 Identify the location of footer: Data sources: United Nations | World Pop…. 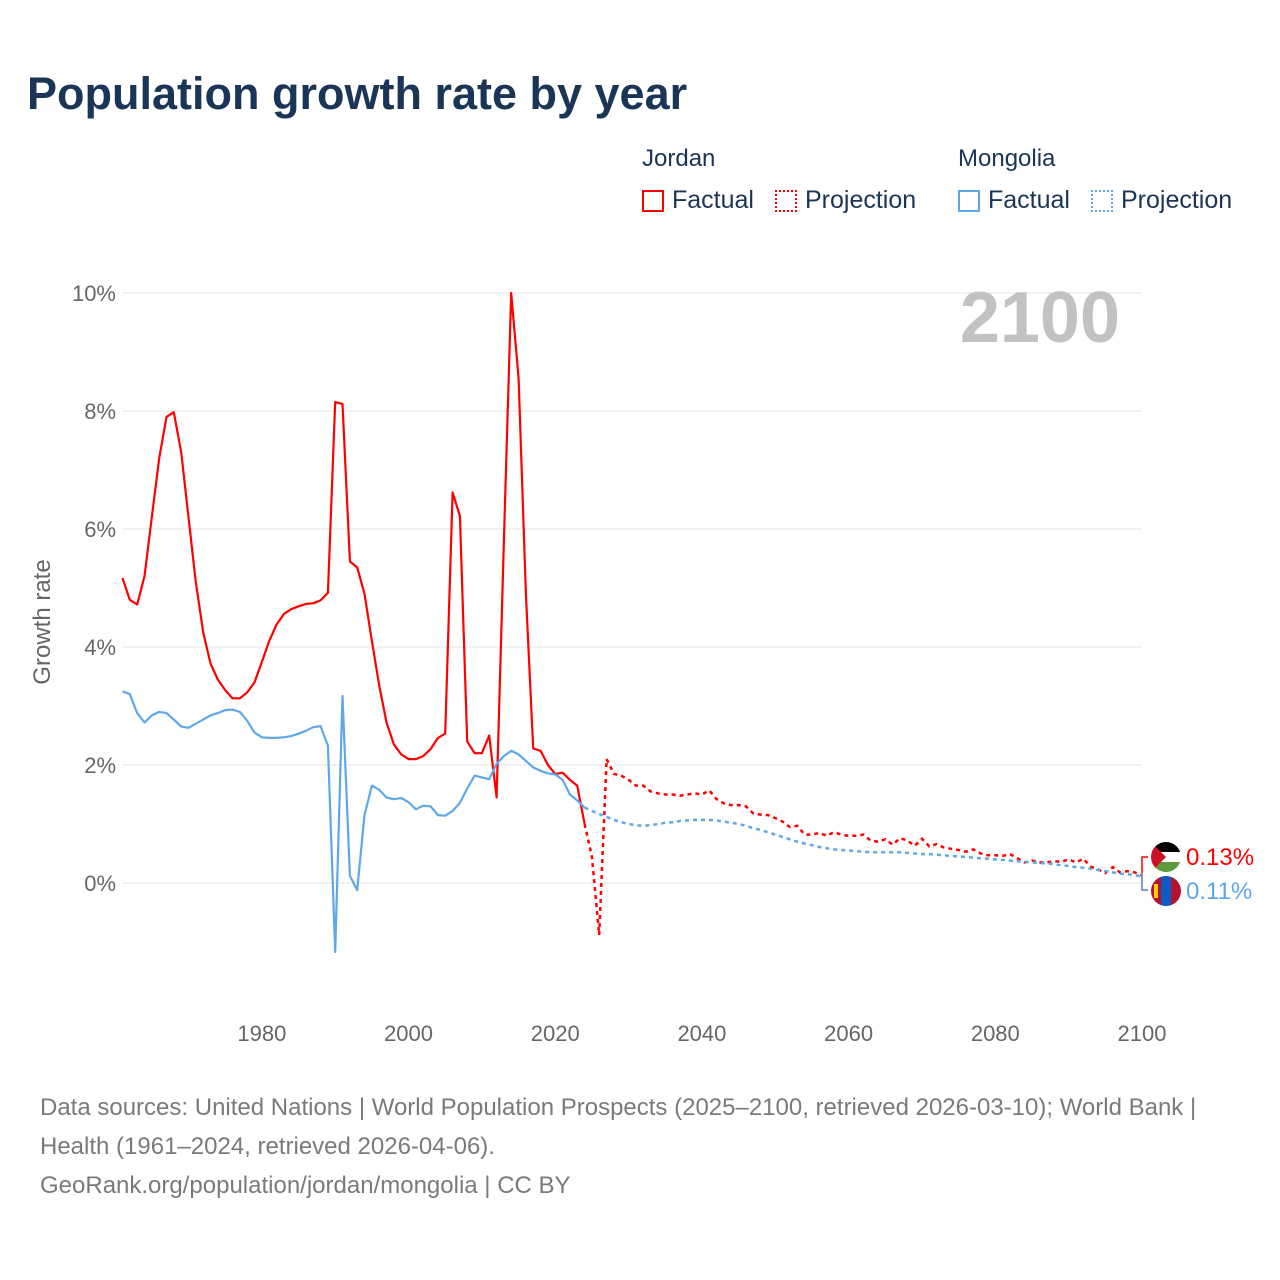
(640, 1146).